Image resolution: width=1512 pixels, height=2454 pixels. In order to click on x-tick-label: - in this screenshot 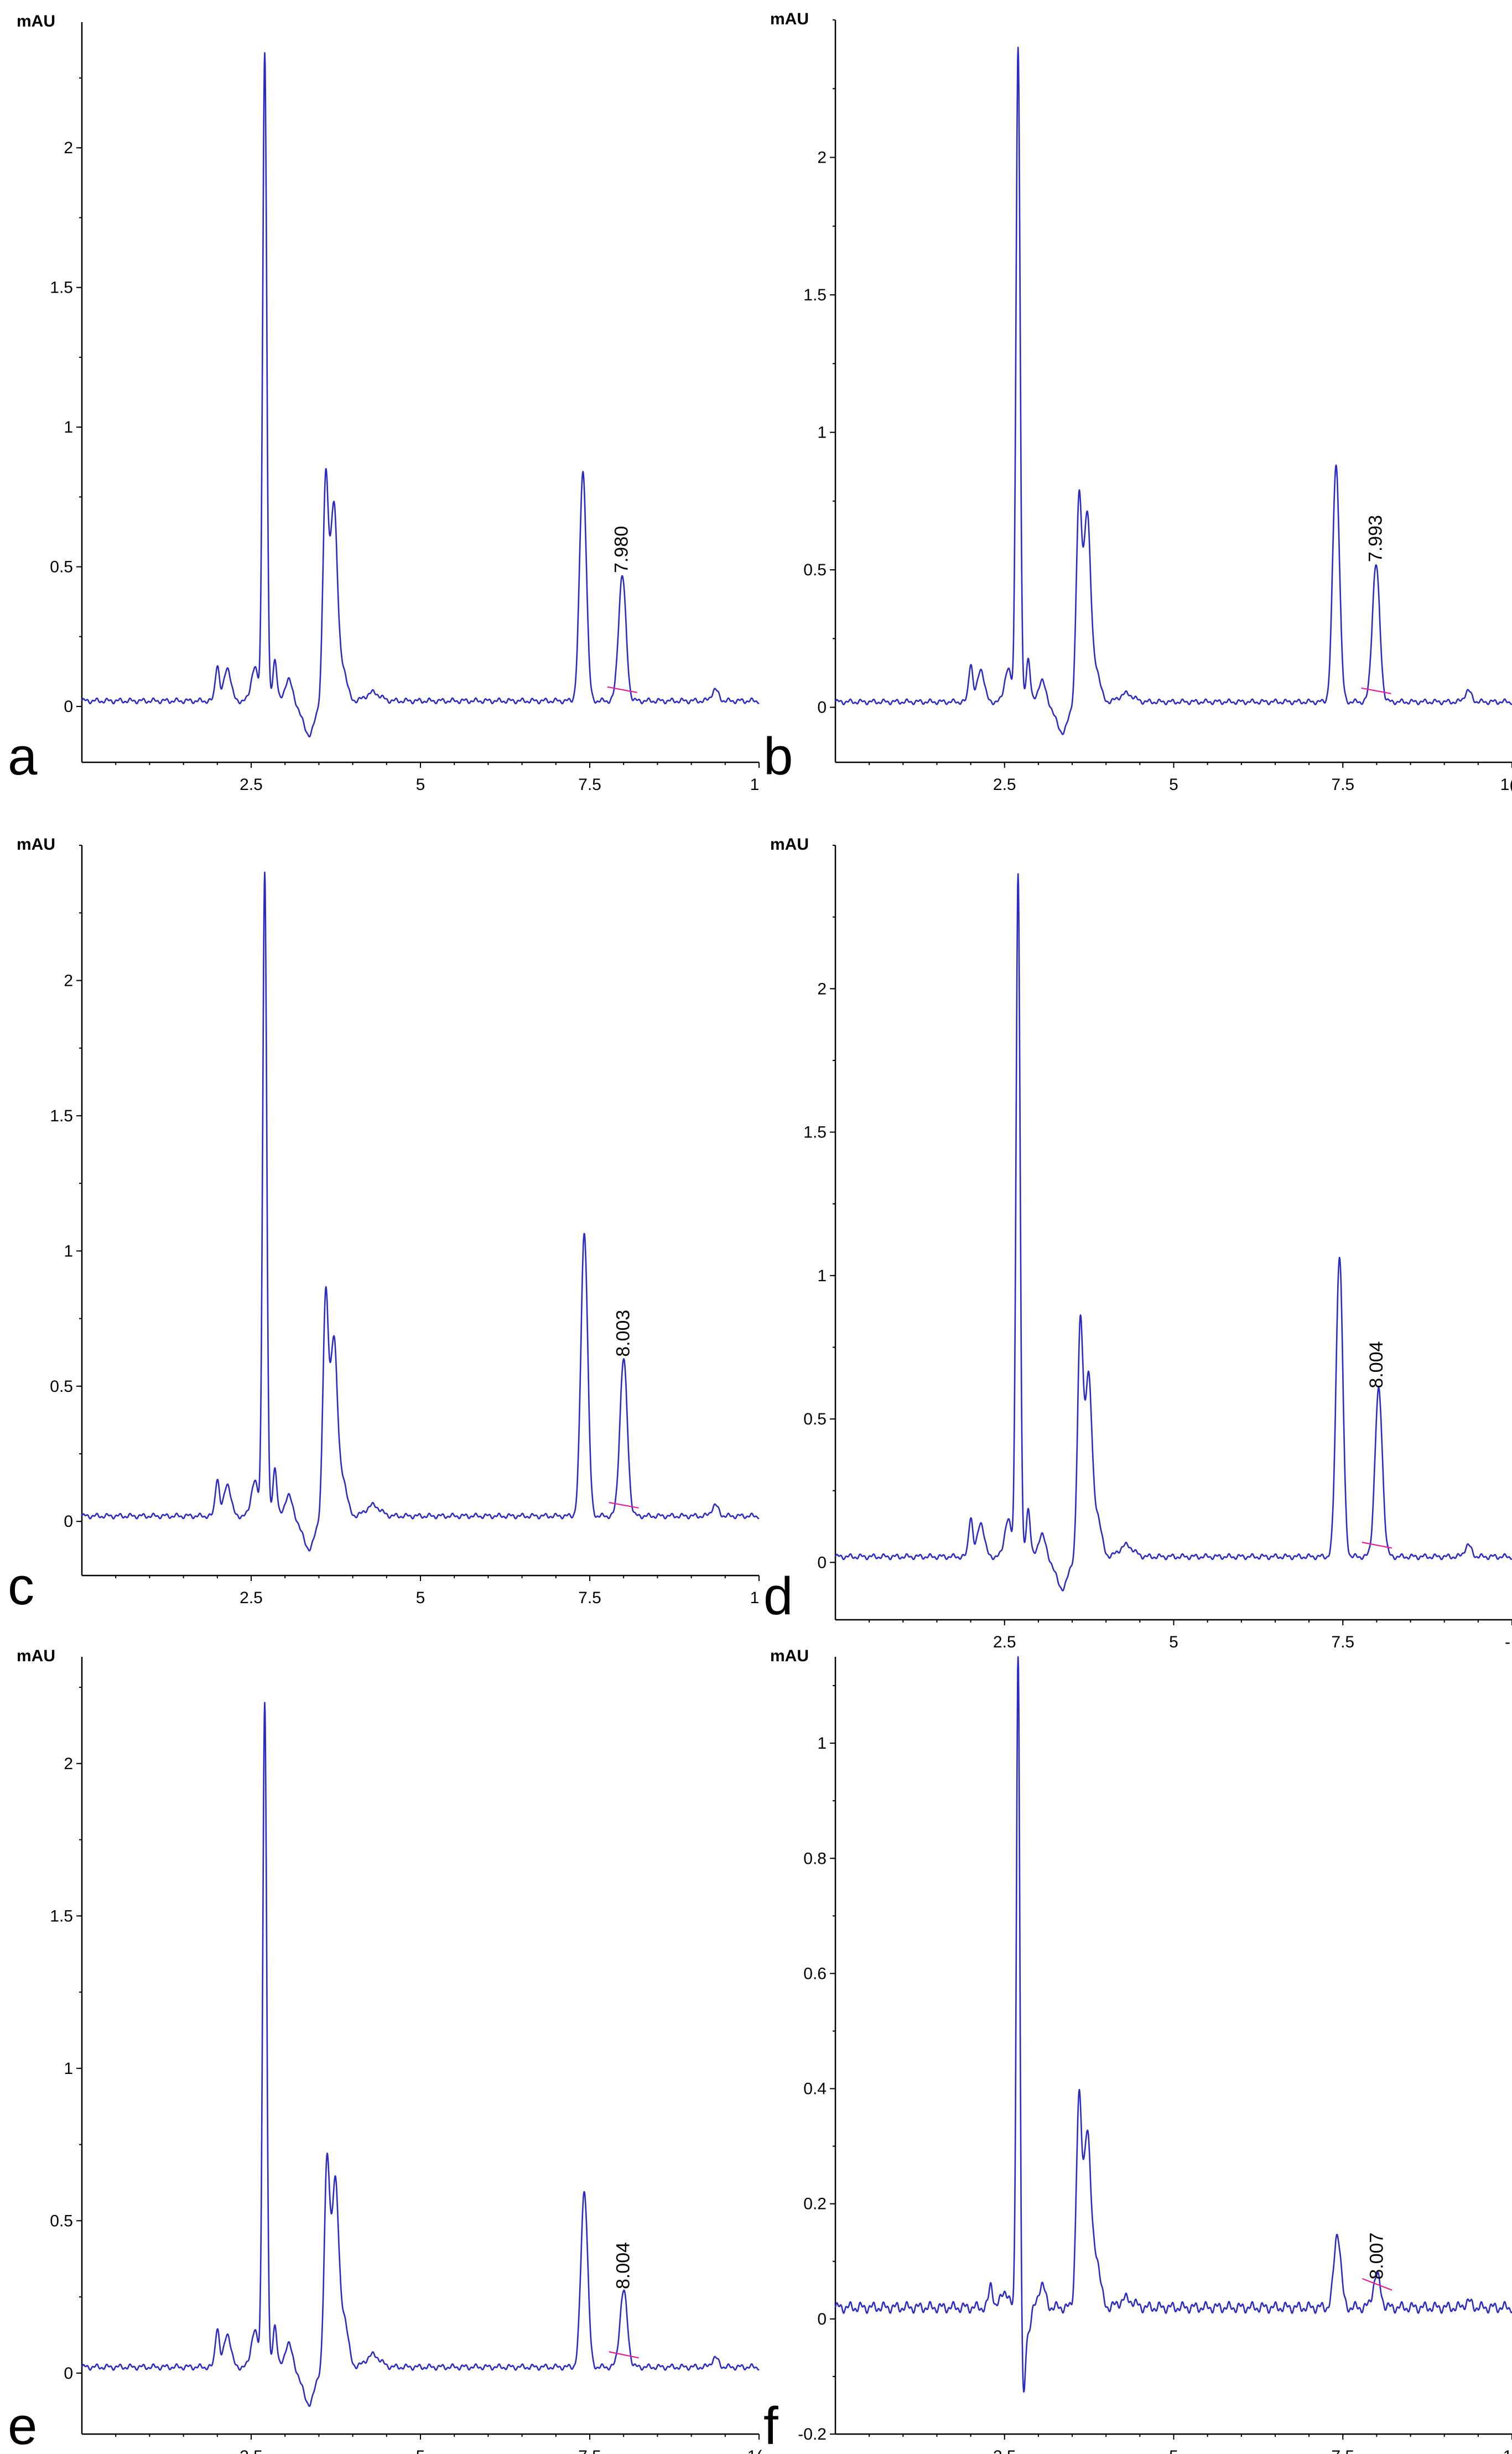, I will do `click(1508, 1642)`.